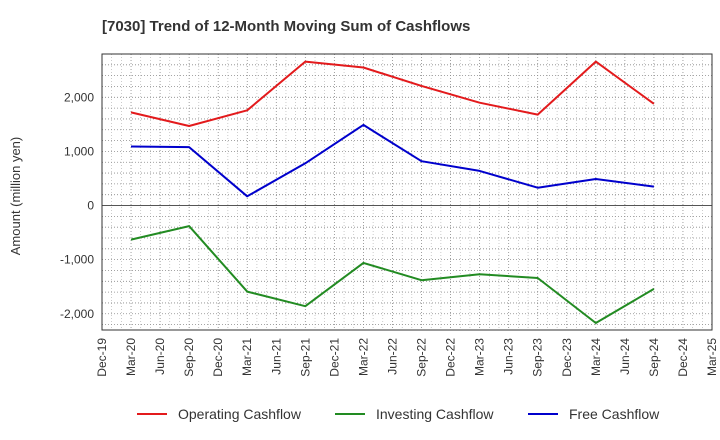 Image resolution: width=720 pixels, height=440 pixels. Describe the element at coordinates (247, 357) in the screenshot. I see `x-tick-label: Mar-21` at that location.